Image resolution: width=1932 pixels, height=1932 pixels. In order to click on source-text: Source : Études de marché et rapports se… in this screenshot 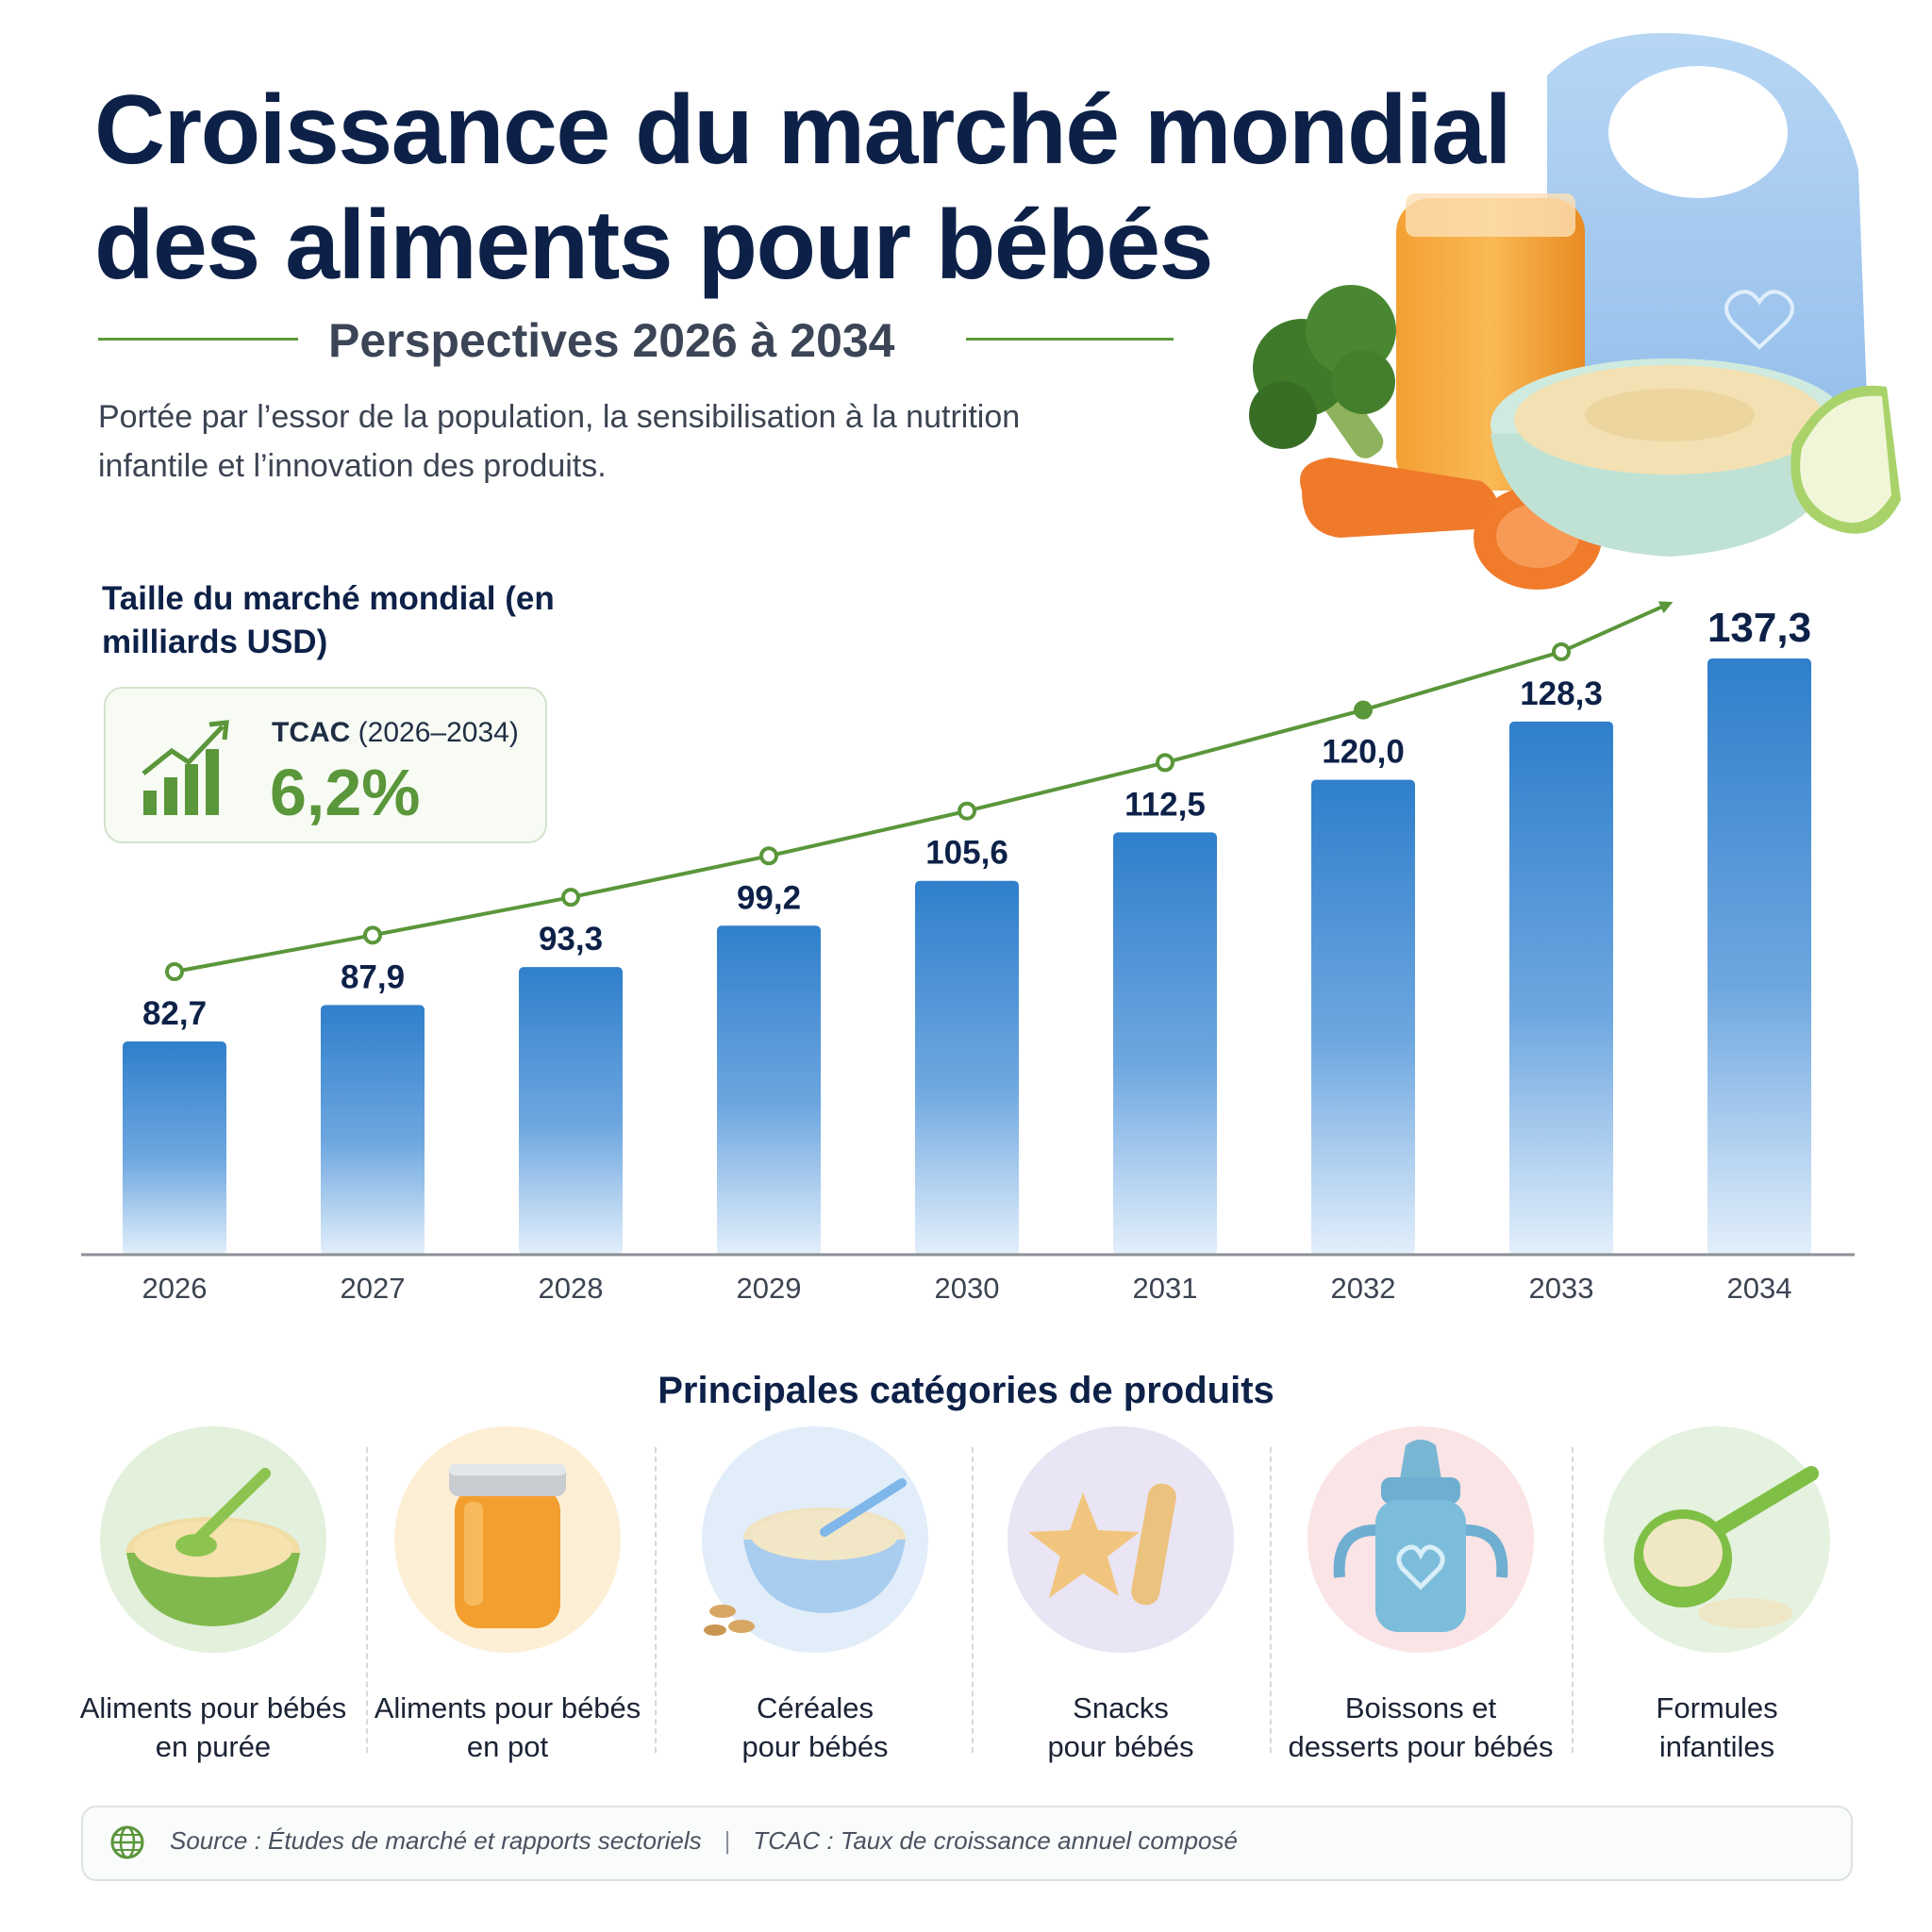, I will do `click(704, 1841)`.